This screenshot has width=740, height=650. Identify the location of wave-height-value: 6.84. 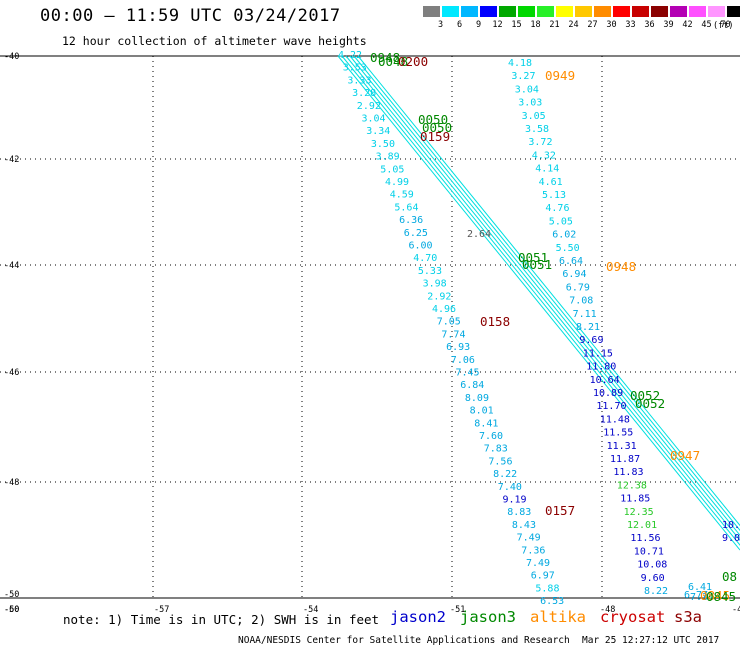
(472, 385).